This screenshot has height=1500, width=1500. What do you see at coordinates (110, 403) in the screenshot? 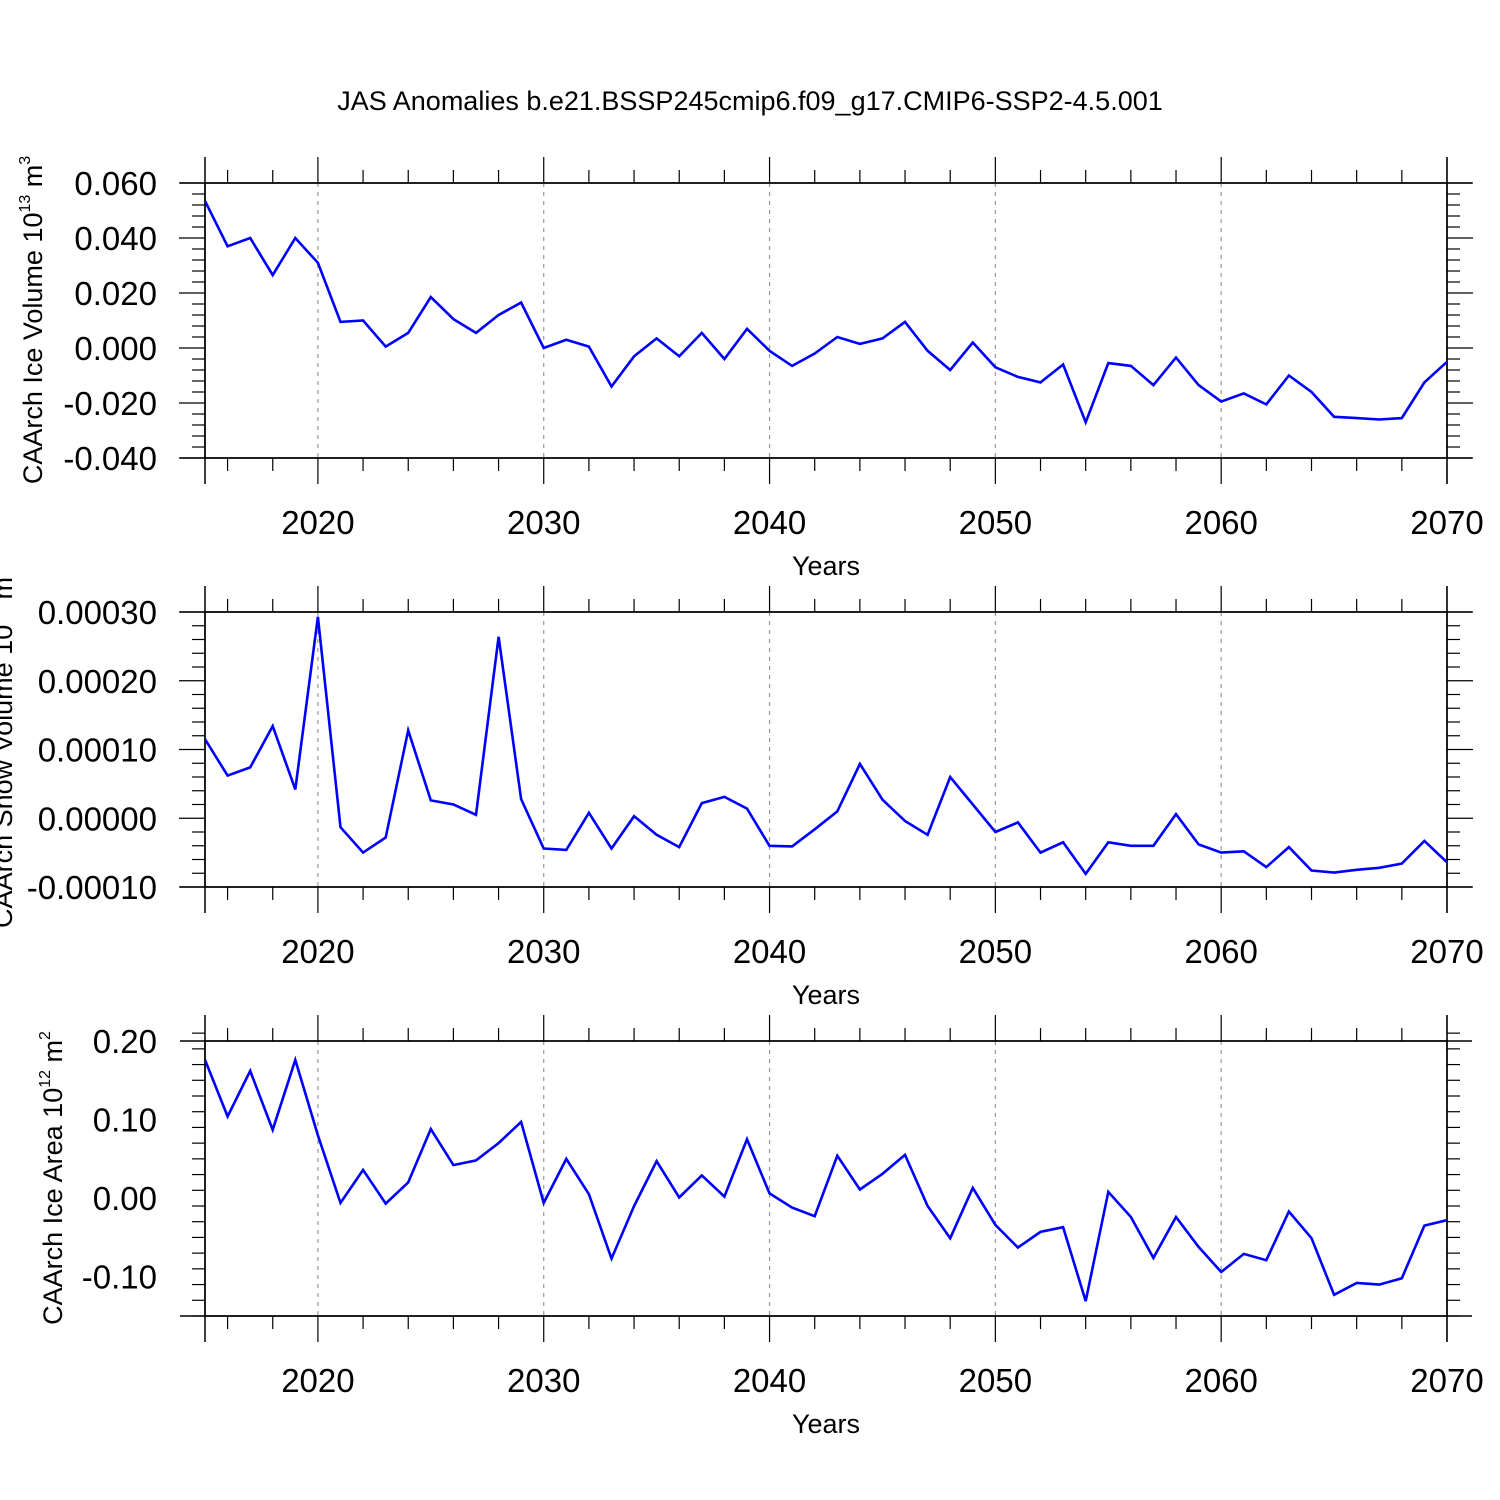
I see `y-tick-label: -0.020` at bounding box center [110, 403].